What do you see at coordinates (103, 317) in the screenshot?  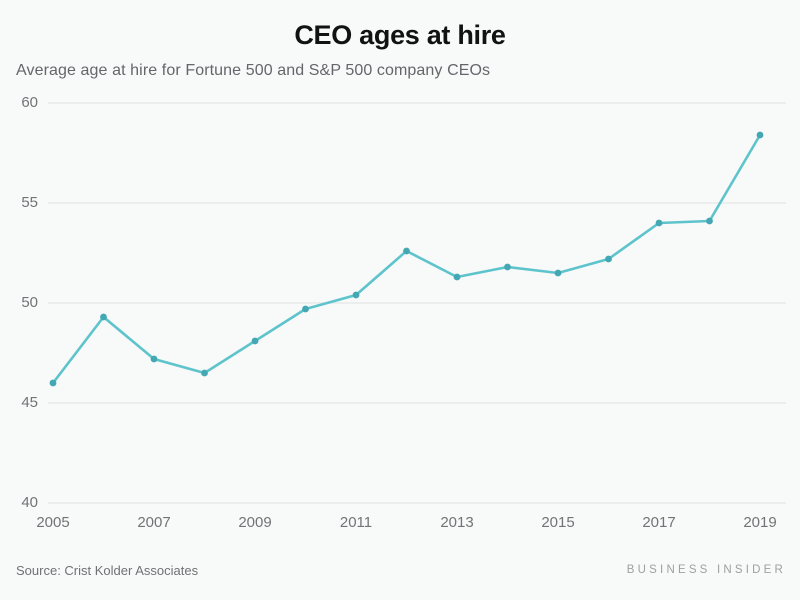 I see `data-point-2006` at bounding box center [103, 317].